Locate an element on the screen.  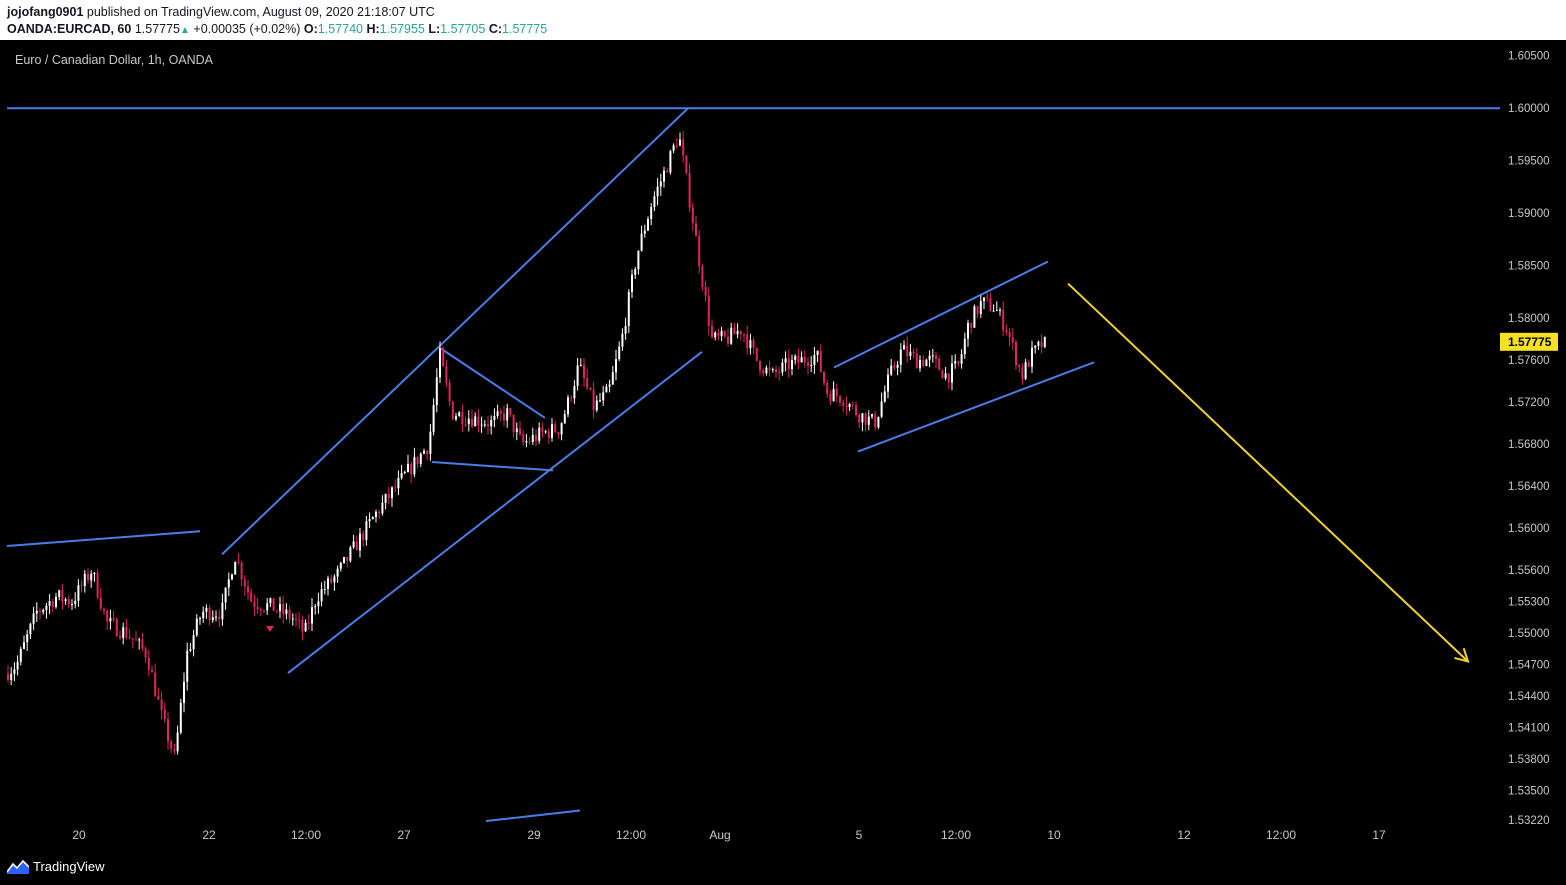
price-tick-label: 1.56400 is located at coordinates (1529, 487).